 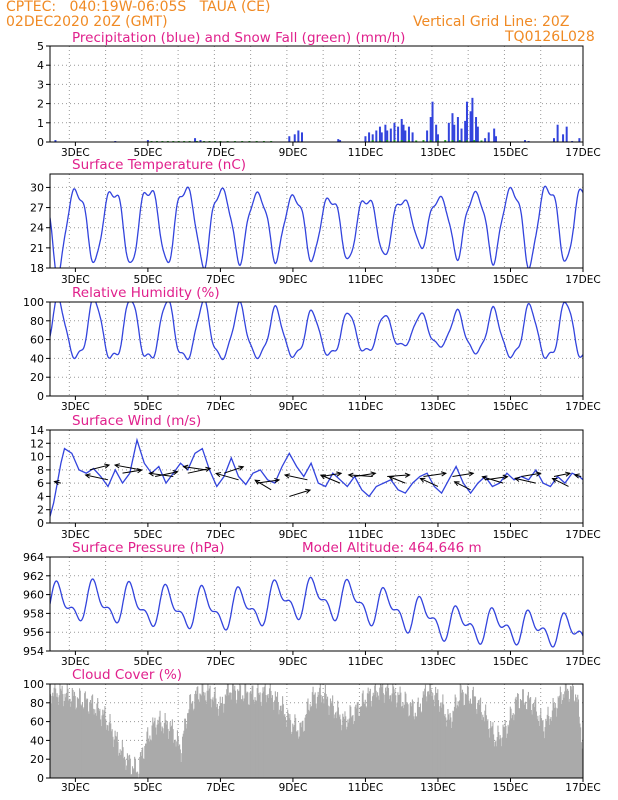 I want to click on panel-frame, so click(x=316, y=476).